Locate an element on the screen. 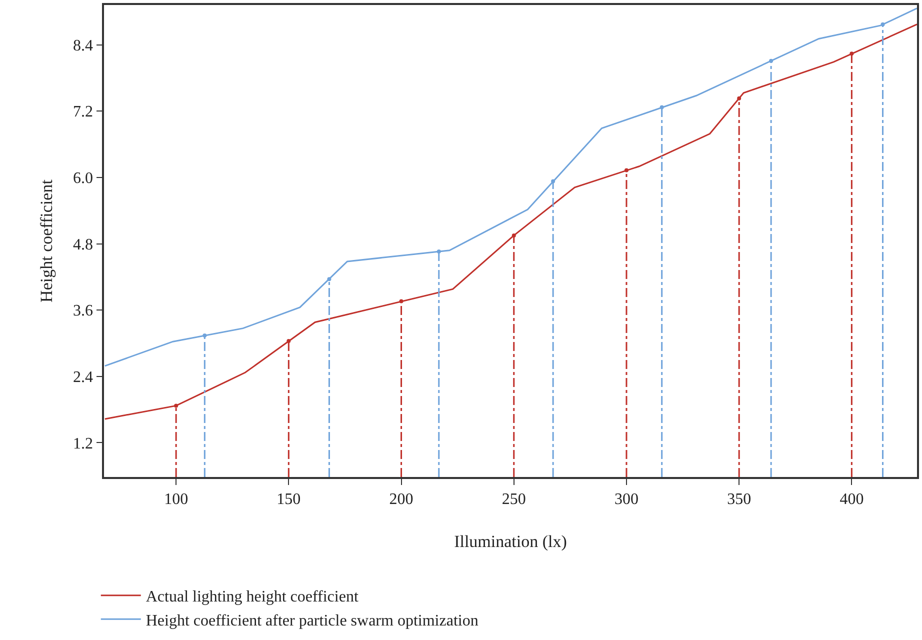 The height and width of the screenshot is (640, 922). y-axis-title: Height coefficient is located at coordinates (46, 240).